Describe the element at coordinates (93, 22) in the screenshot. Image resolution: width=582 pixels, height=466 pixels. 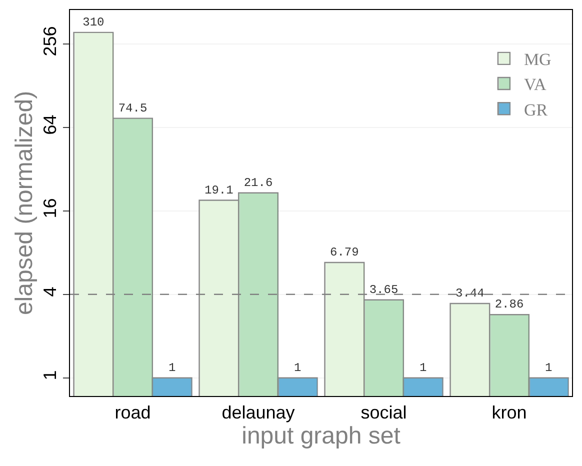
I see `data-label: 310` at that location.